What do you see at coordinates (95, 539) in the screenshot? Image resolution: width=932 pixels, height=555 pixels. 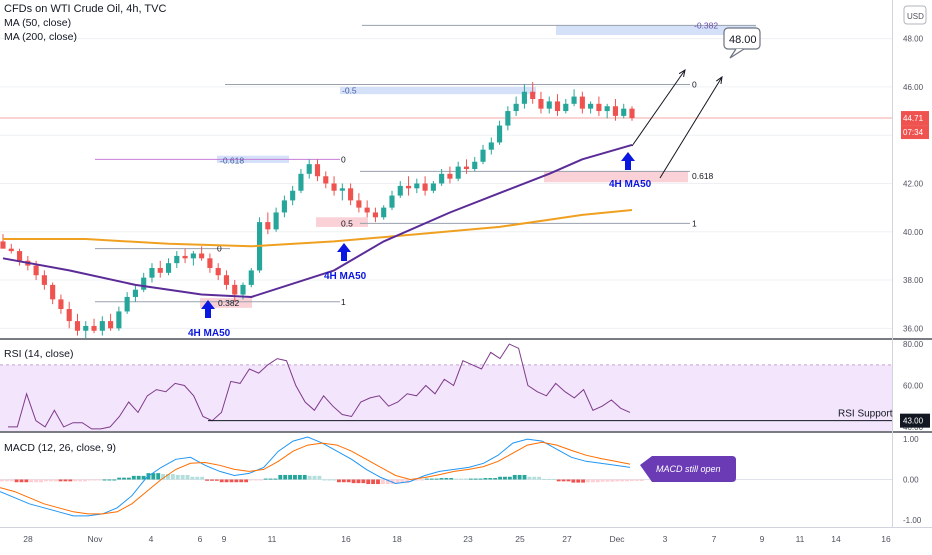 I see `time-tick-label: Nov` at bounding box center [95, 539].